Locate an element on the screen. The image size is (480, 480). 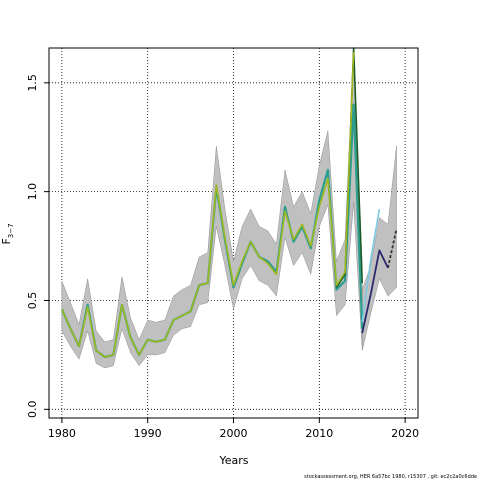
x-tick-label: 2020 is located at coordinates (405, 433).